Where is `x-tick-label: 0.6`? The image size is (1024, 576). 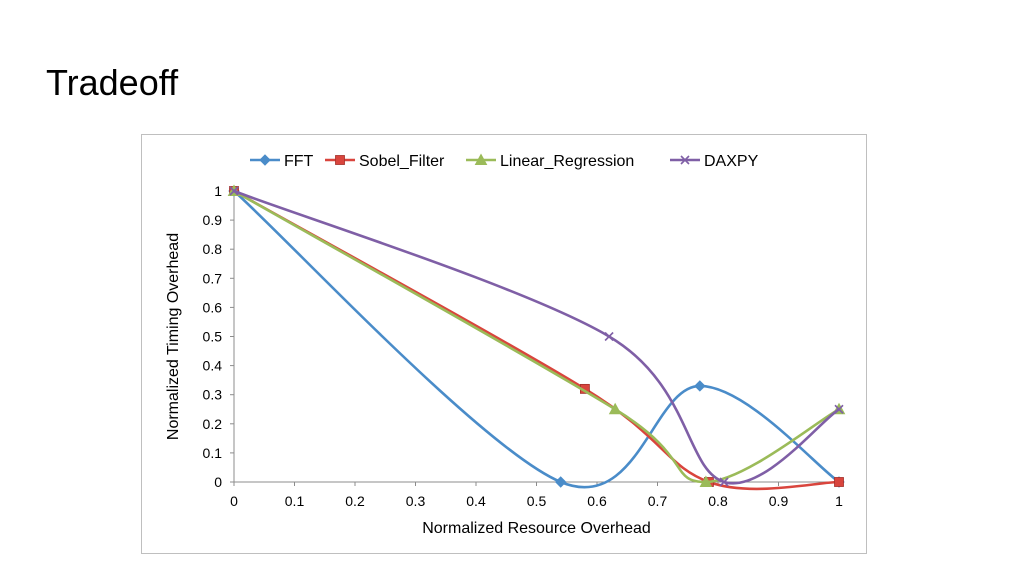 x-tick-label: 0.6 is located at coordinates (597, 501).